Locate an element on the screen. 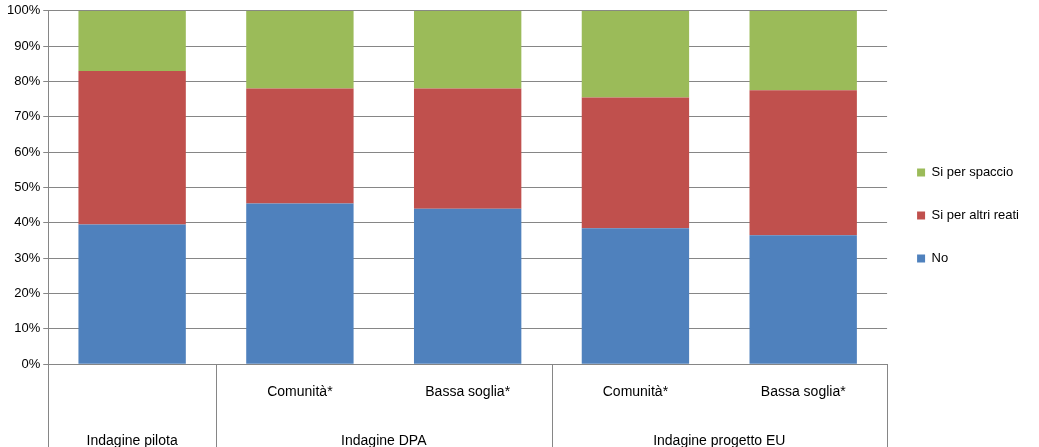 The image size is (1039, 447). y-tick-label: 90% is located at coordinates (27, 45).